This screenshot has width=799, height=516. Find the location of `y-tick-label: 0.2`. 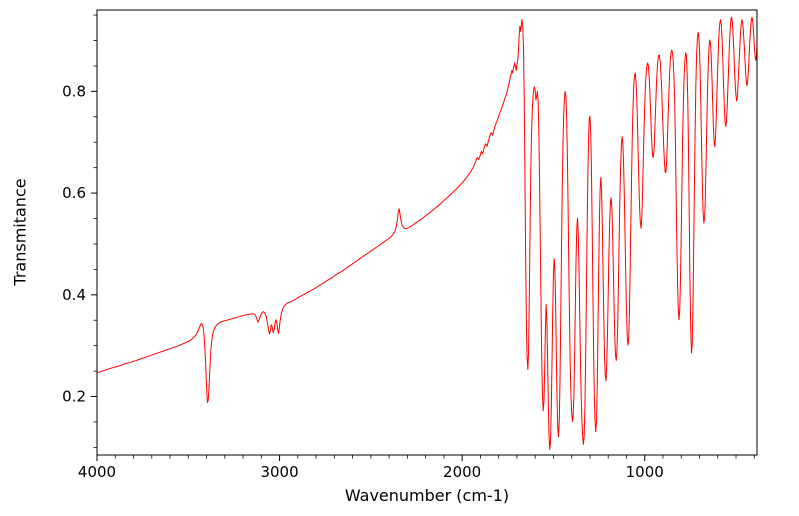

y-tick-label: 0.2 is located at coordinates (74, 397).